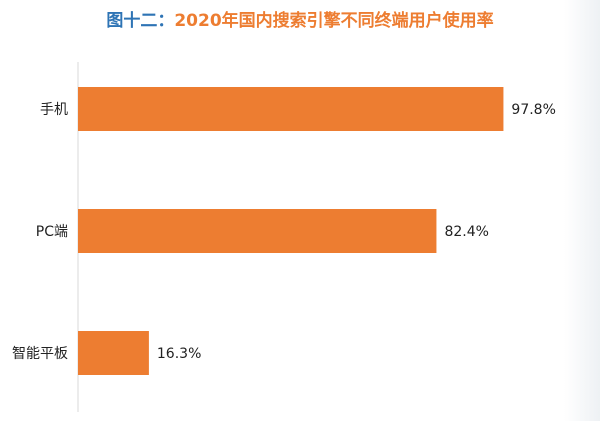 This screenshot has height=421, width=600. I want to click on category-label-2: 智能平板, so click(40, 354).